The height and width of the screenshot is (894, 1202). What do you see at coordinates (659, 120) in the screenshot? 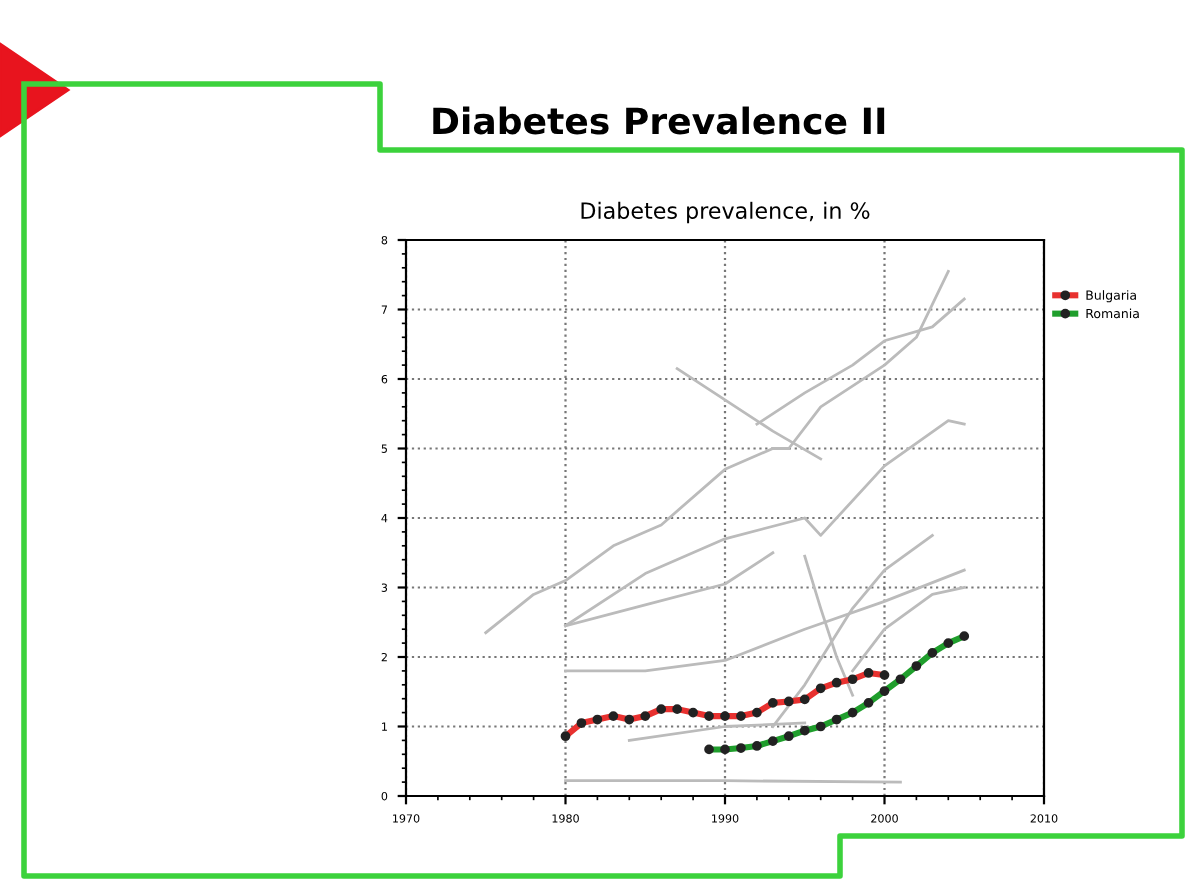
I see `chart-title: Diabetes Prevalence II` at bounding box center [659, 120].